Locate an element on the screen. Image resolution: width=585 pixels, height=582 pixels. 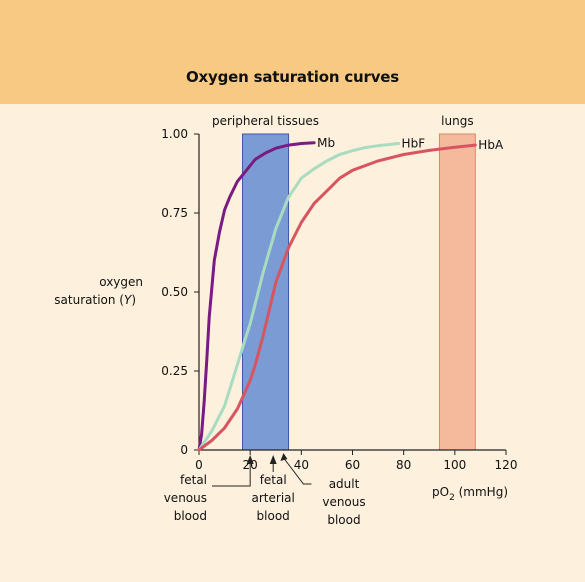
x-tick-label: 120 is located at coordinates (506, 465).